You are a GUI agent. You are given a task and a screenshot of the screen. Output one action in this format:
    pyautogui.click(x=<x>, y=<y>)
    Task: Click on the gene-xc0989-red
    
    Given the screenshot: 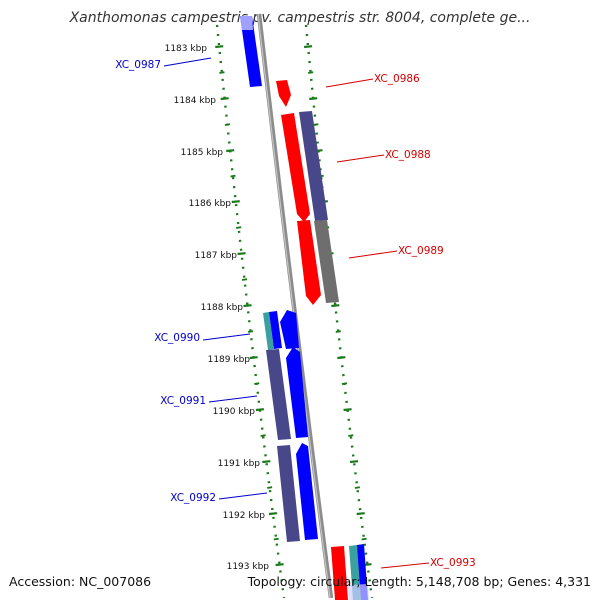 What is the action you would take?
    pyautogui.click(x=309, y=262)
    